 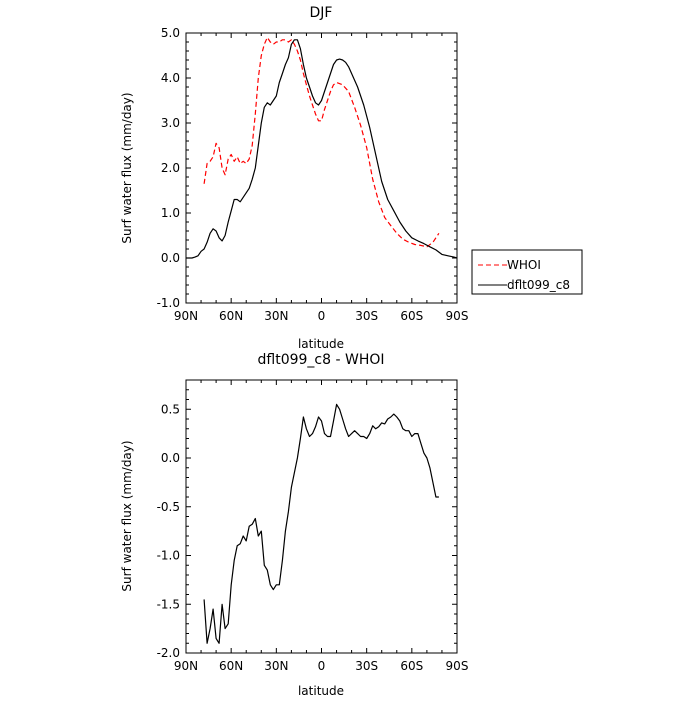 What do you see at coordinates (127, 515) in the screenshot?
I see `bottom-y-axis-label: Surf water flux (mm/day)` at bounding box center [127, 515].